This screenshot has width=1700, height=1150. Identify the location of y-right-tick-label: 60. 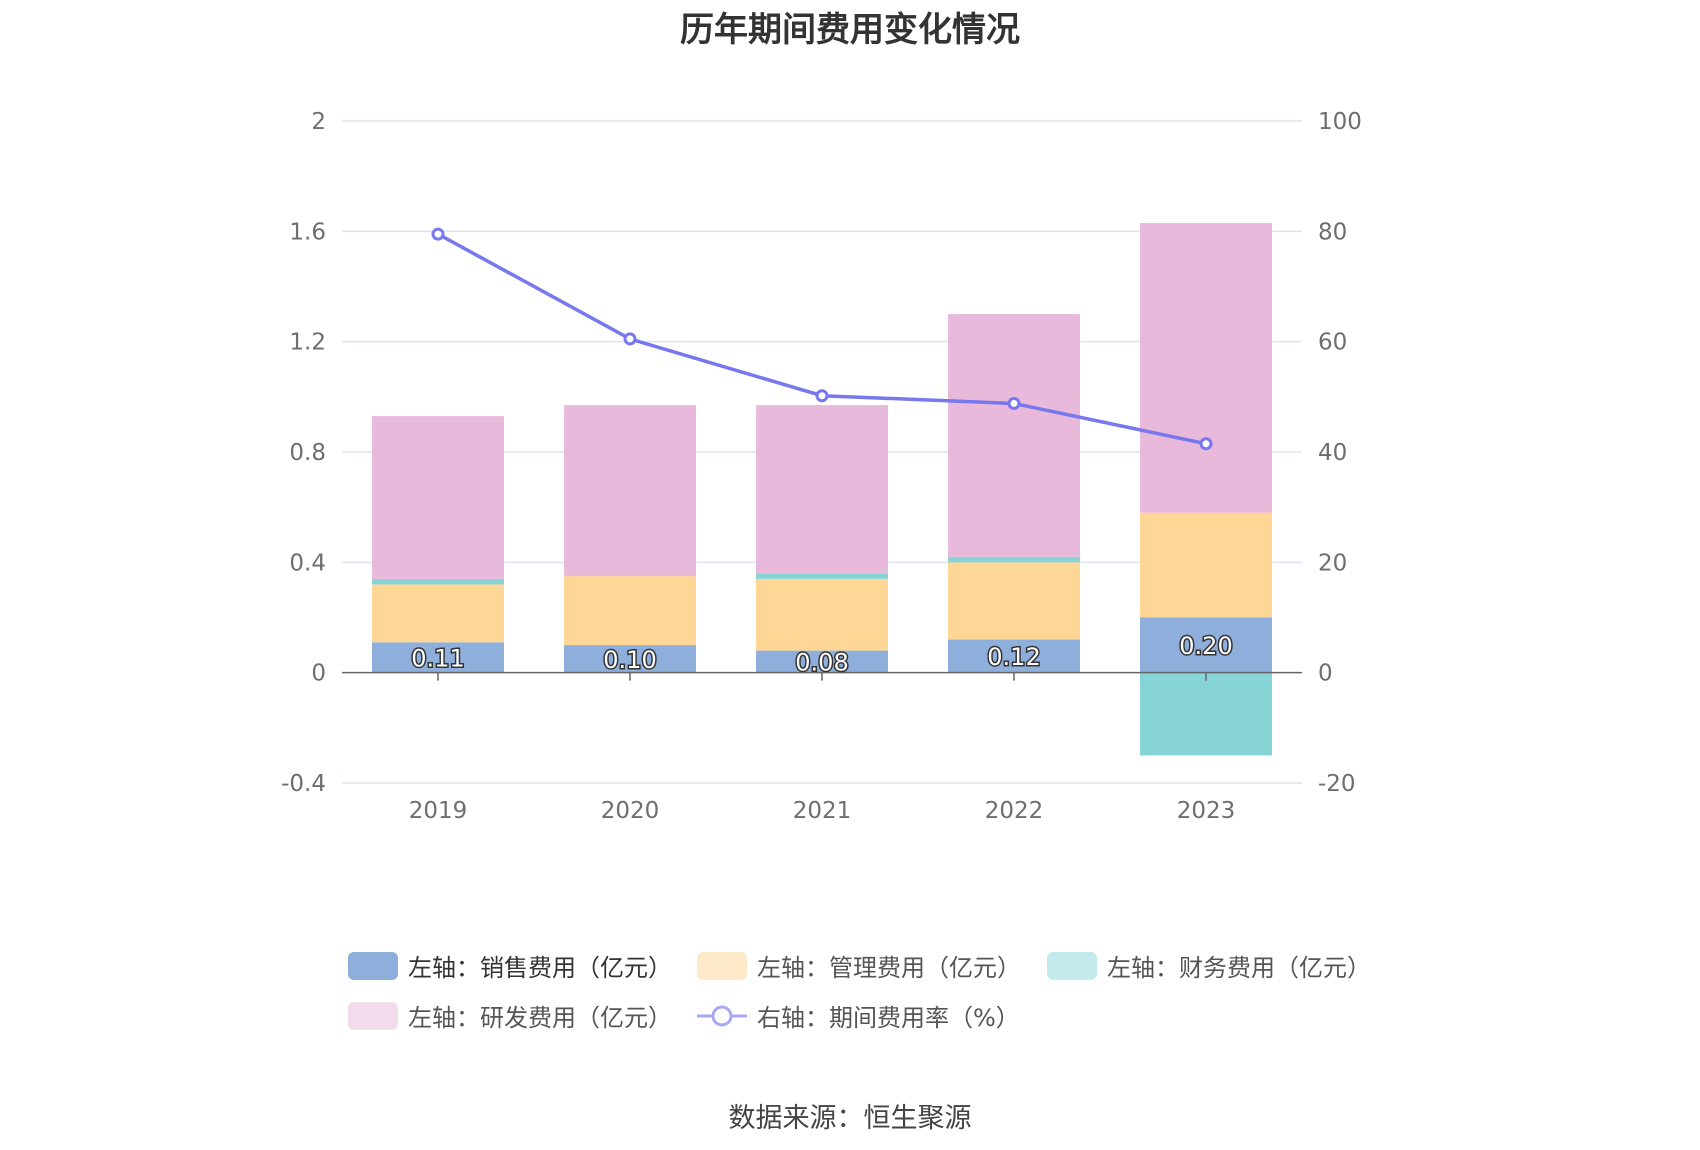
(1332, 343).